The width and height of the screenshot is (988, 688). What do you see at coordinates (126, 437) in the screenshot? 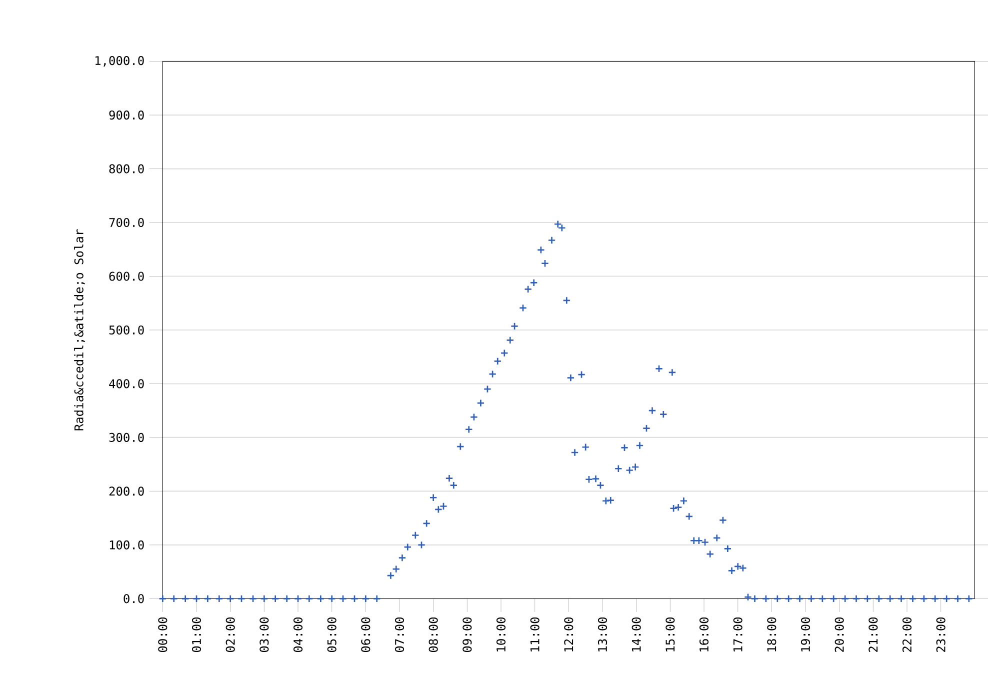
I see `y-tick-label: 300.0` at bounding box center [126, 437].